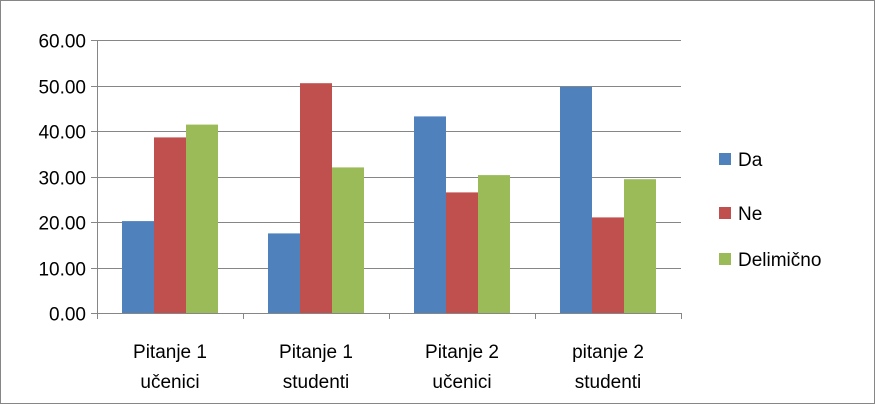 The width and height of the screenshot is (875, 404). I want to click on legend-label: Ne, so click(750, 214).